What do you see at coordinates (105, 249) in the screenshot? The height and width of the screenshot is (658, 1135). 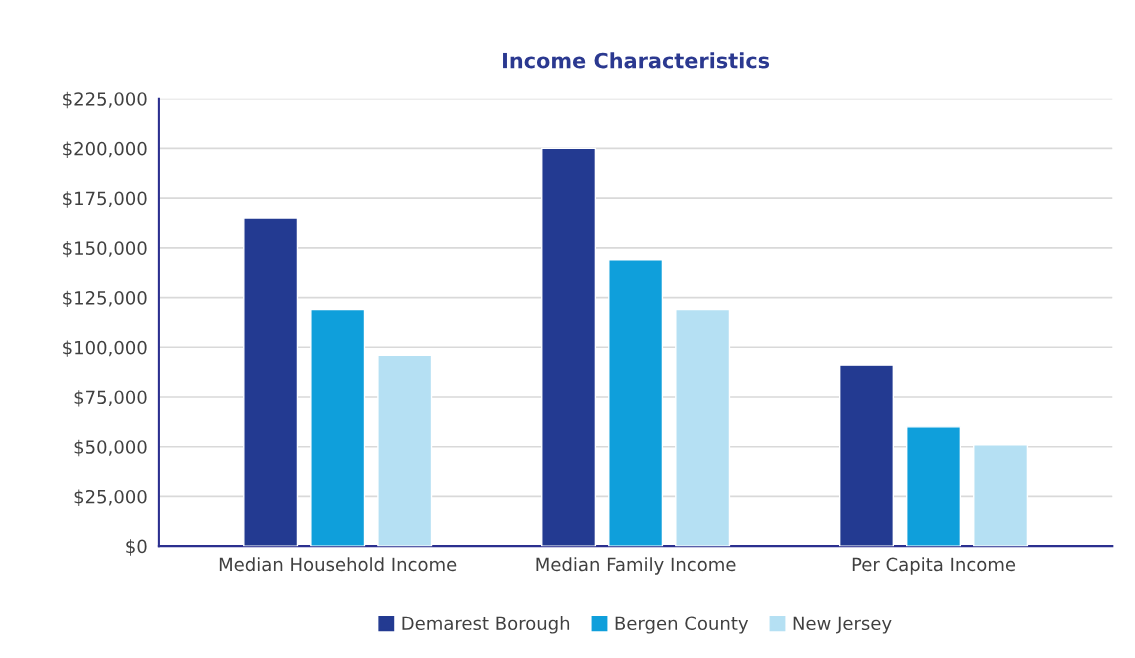 I see `y-tick-label: $150,000` at bounding box center [105, 249].